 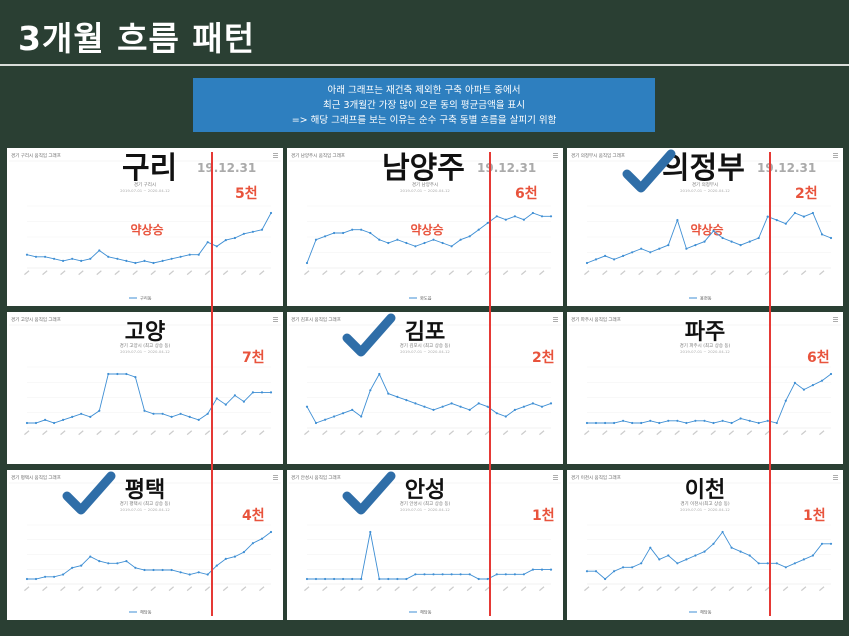 What do you see at coordinates (526, 194) in the screenshot?
I see `price-change-label: 6천` at bounding box center [526, 194].